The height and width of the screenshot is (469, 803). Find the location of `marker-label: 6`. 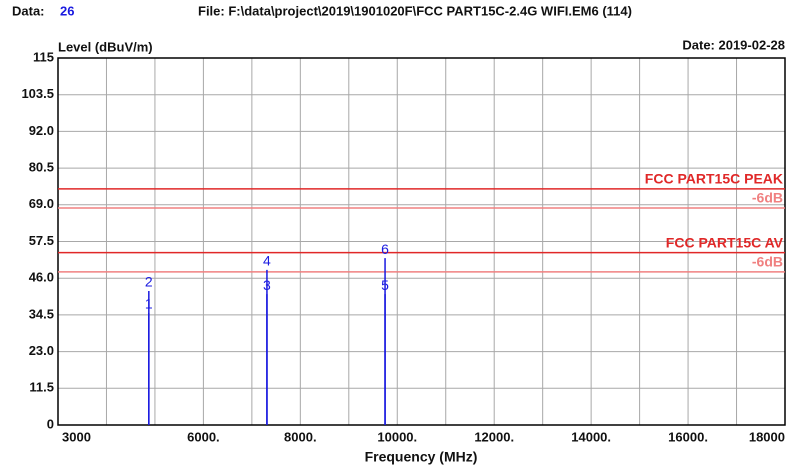

marker-label: 6 is located at coordinates (385, 249).